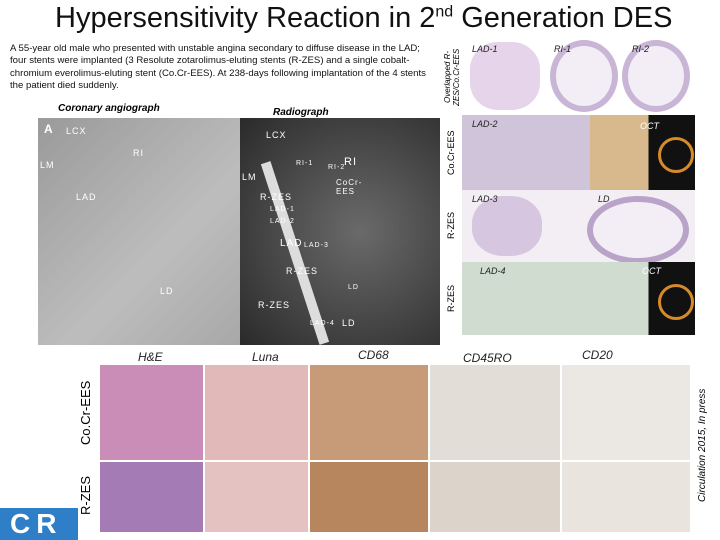  Describe the element at coordinates (373, 355) in the screenshot. I see `column-label: CD68` at that location.